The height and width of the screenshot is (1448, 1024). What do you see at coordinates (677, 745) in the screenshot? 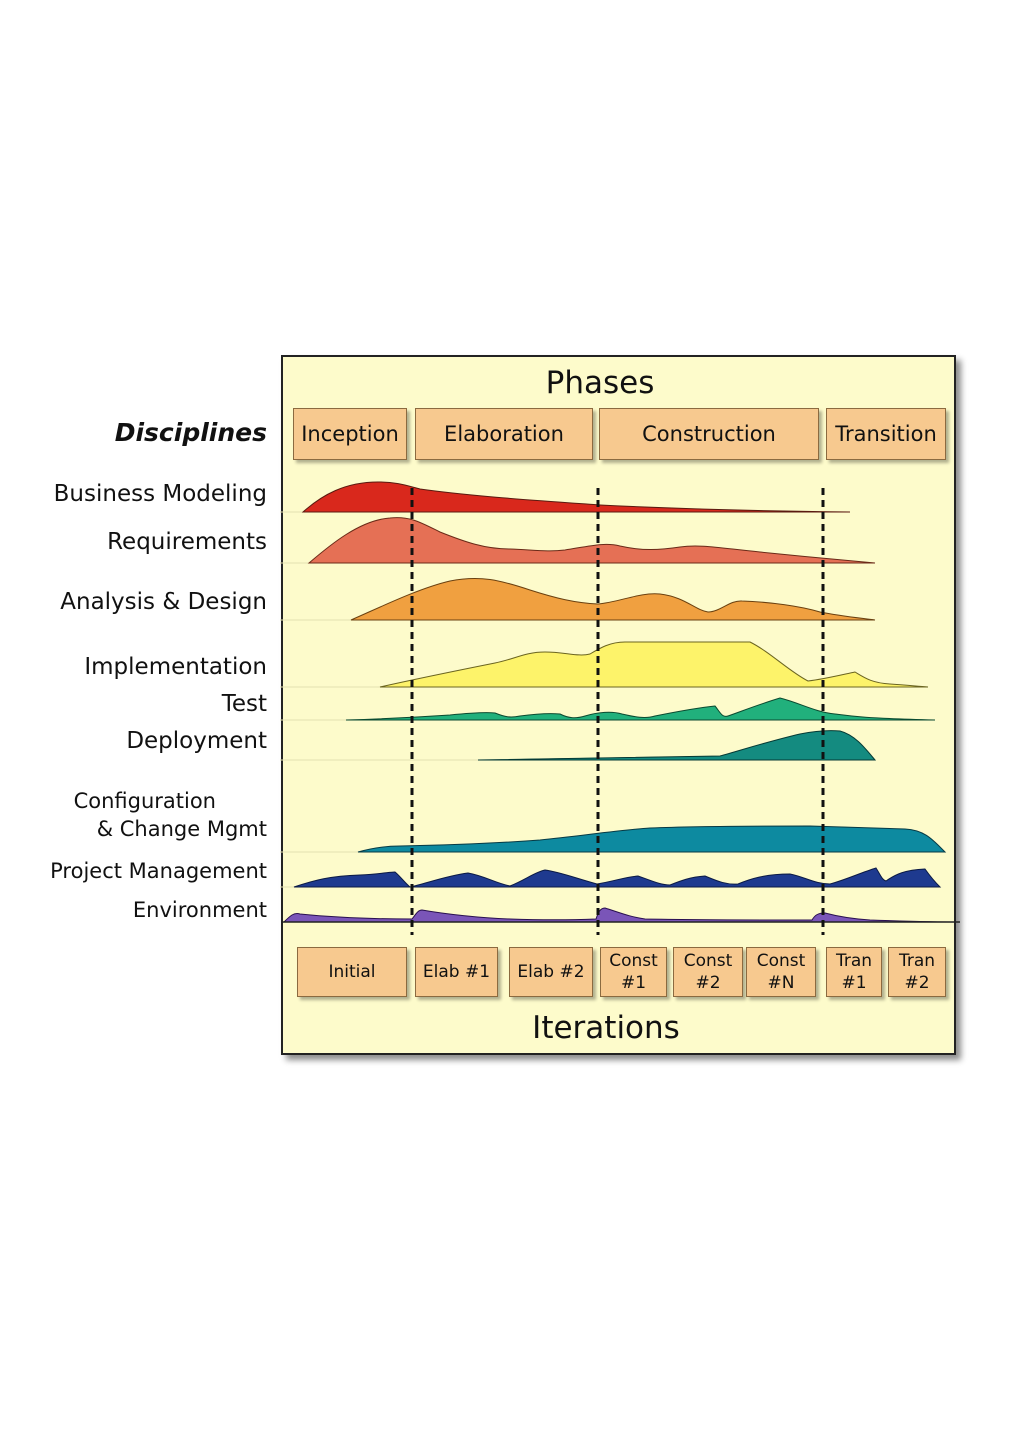
I see `deployment-hump` at bounding box center [677, 745].